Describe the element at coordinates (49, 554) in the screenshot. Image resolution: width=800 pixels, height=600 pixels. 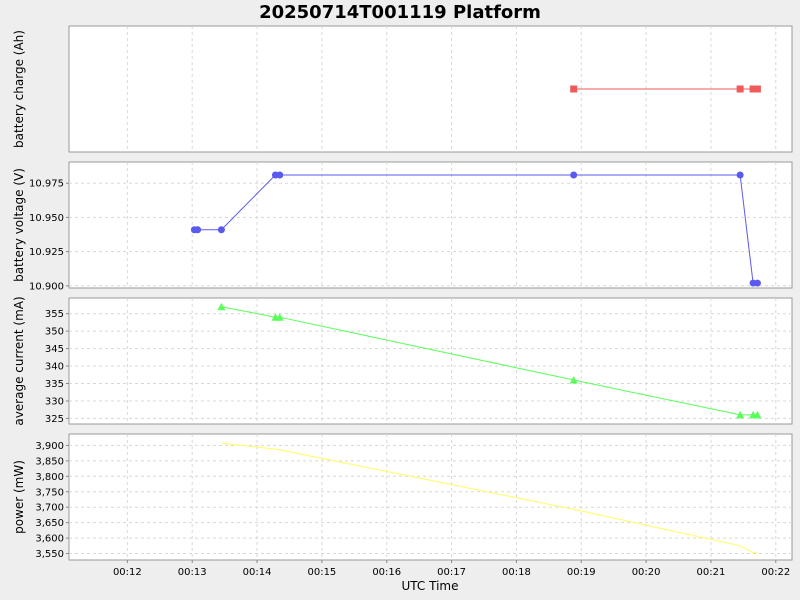
I see `y-tick-label: 3,550` at that location.